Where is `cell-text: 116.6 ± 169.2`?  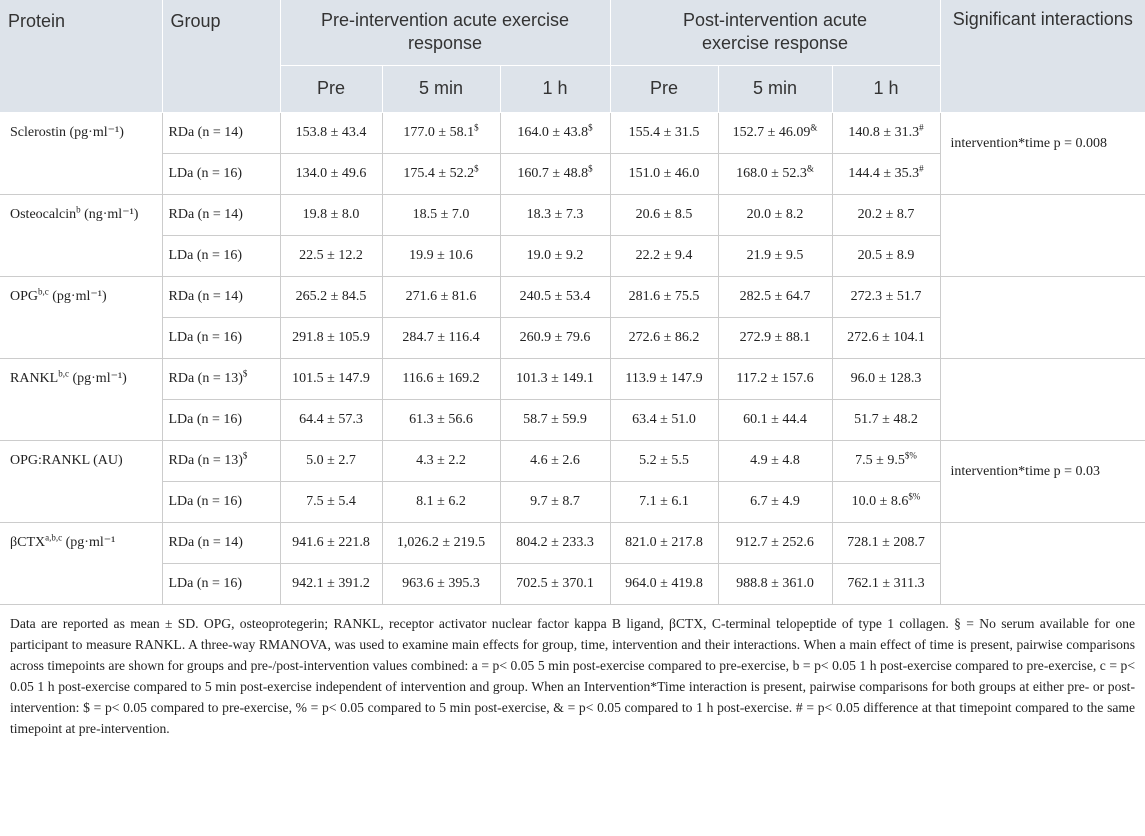
cell-text: 116.6 ± 169.2 is located at coordinates (441, 378).